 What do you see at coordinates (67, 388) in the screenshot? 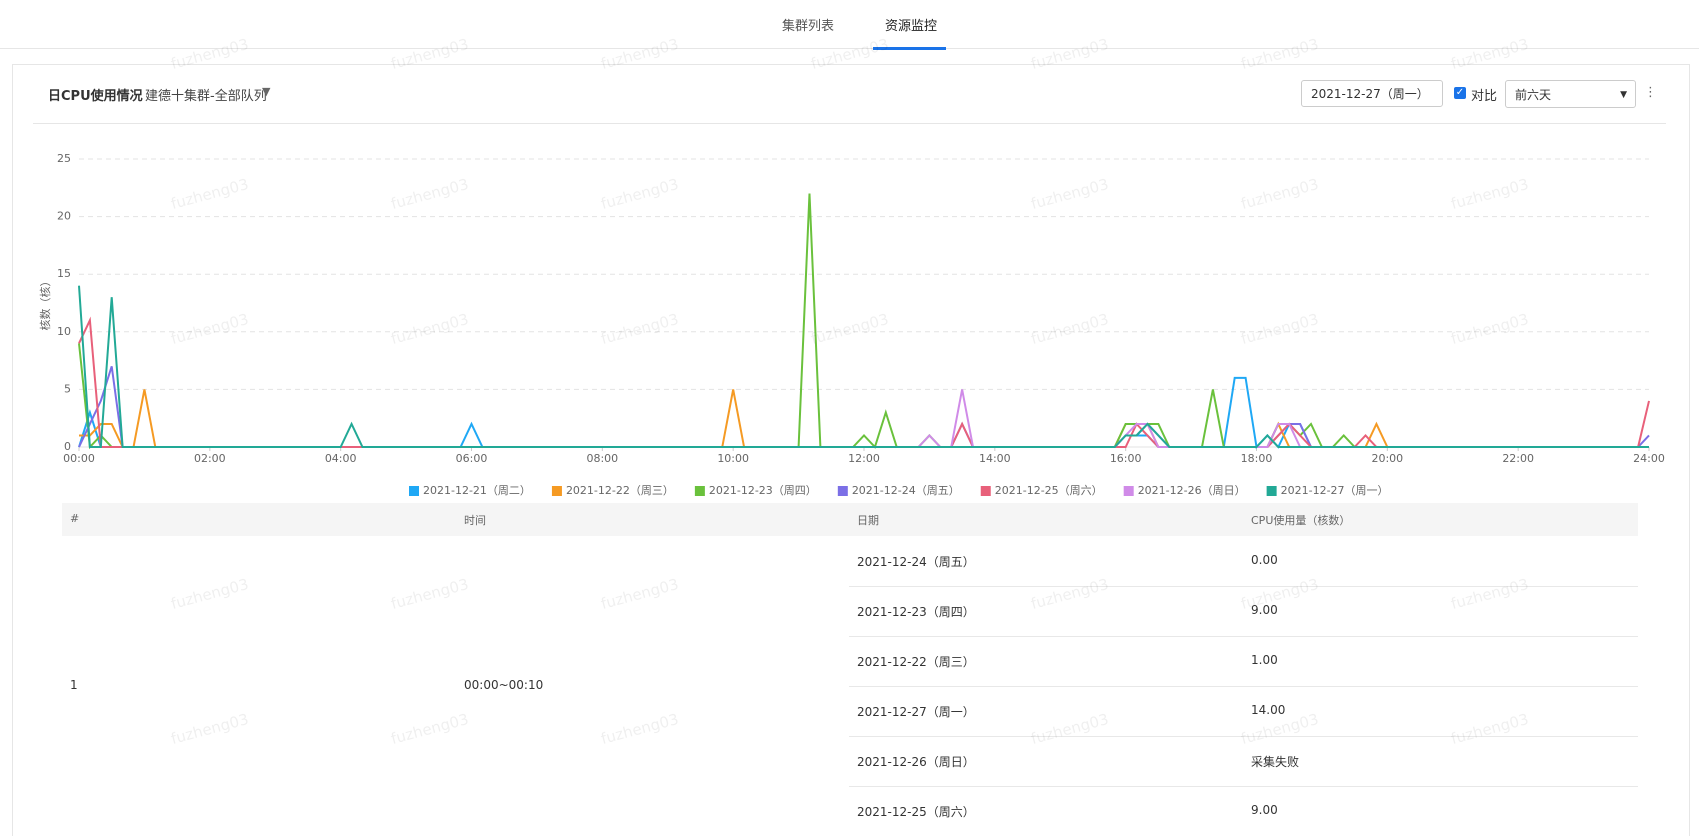
I see `y-tick-label: 5` at bounding box center [67, 388].